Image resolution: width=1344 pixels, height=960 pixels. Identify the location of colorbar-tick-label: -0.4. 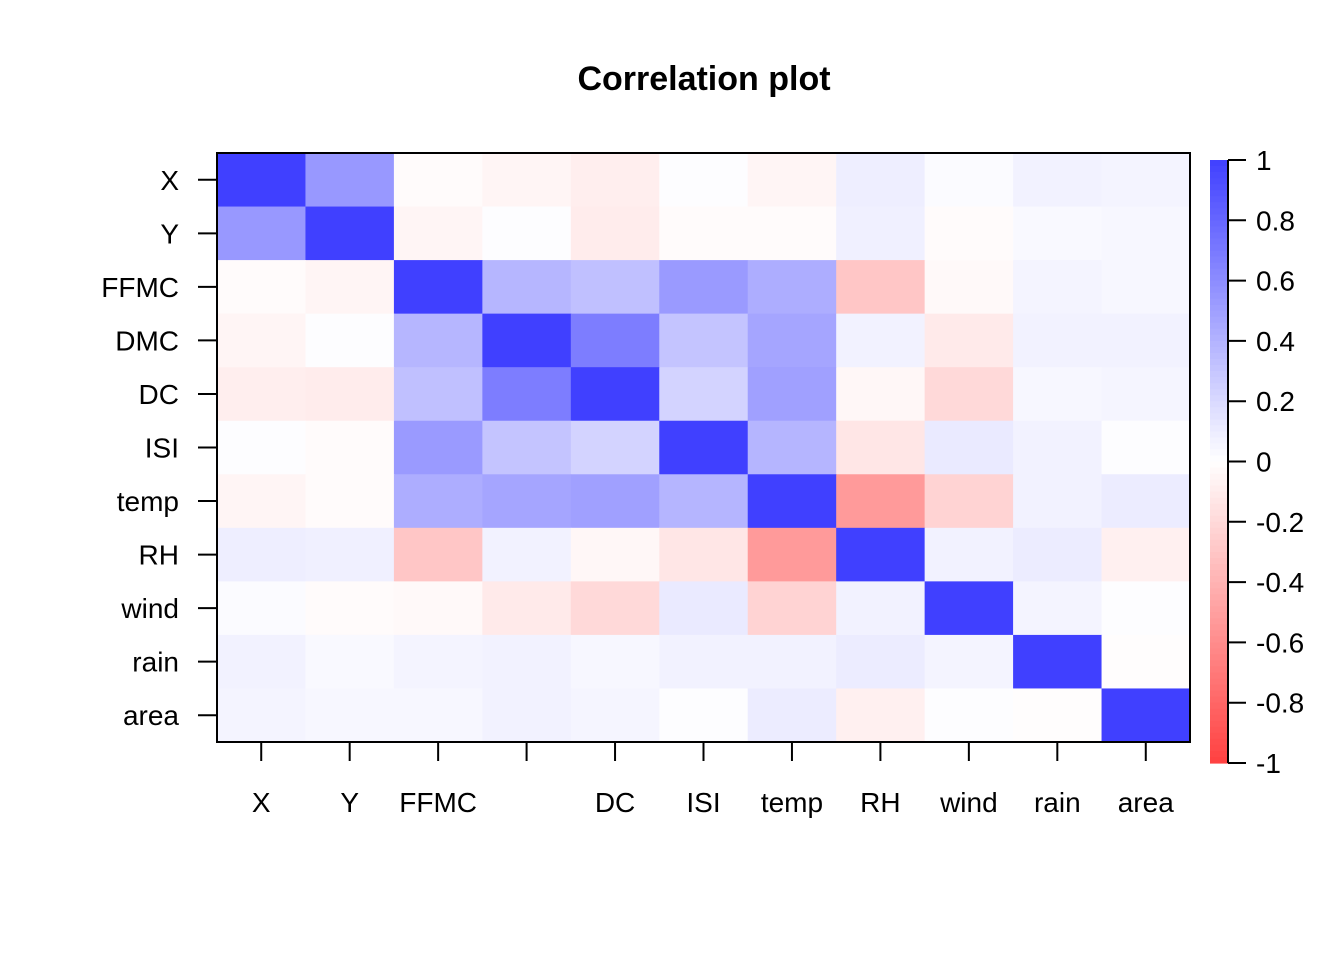
(1280, 582).